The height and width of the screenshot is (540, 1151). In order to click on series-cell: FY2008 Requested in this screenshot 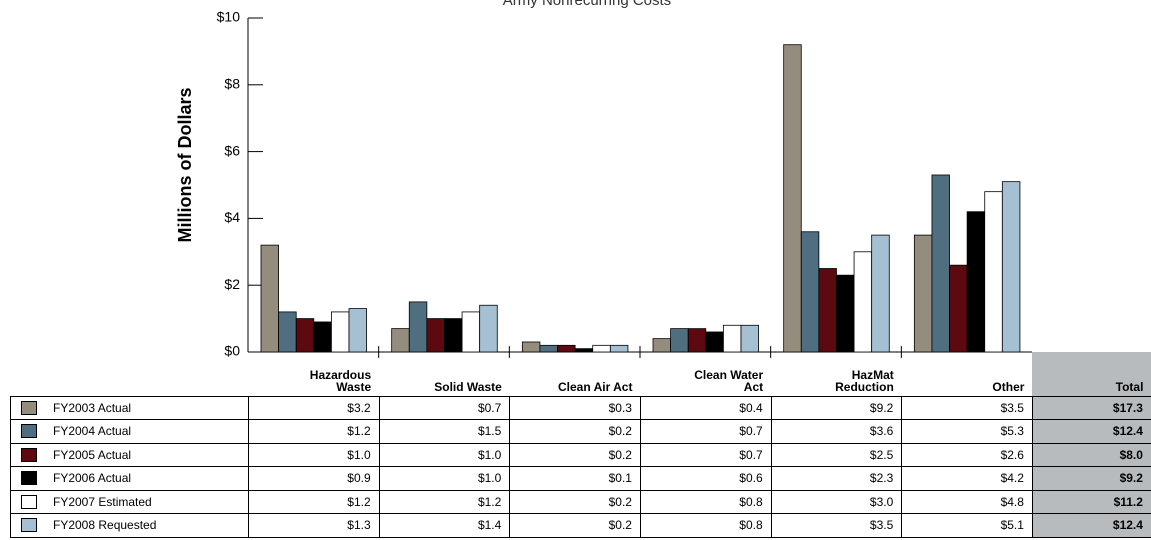, I will do `click(129, 525)`.